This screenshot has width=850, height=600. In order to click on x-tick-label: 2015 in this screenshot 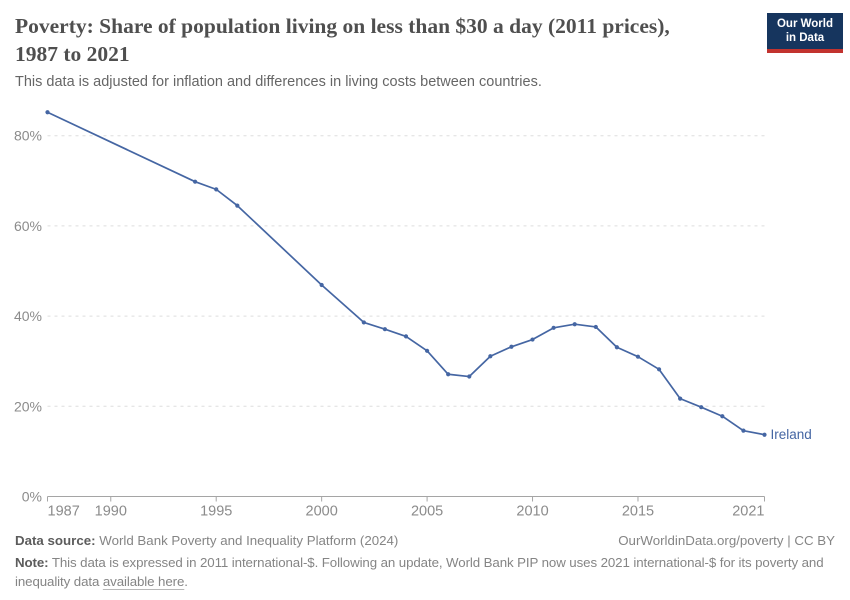, I will do `click(638, 512)`.